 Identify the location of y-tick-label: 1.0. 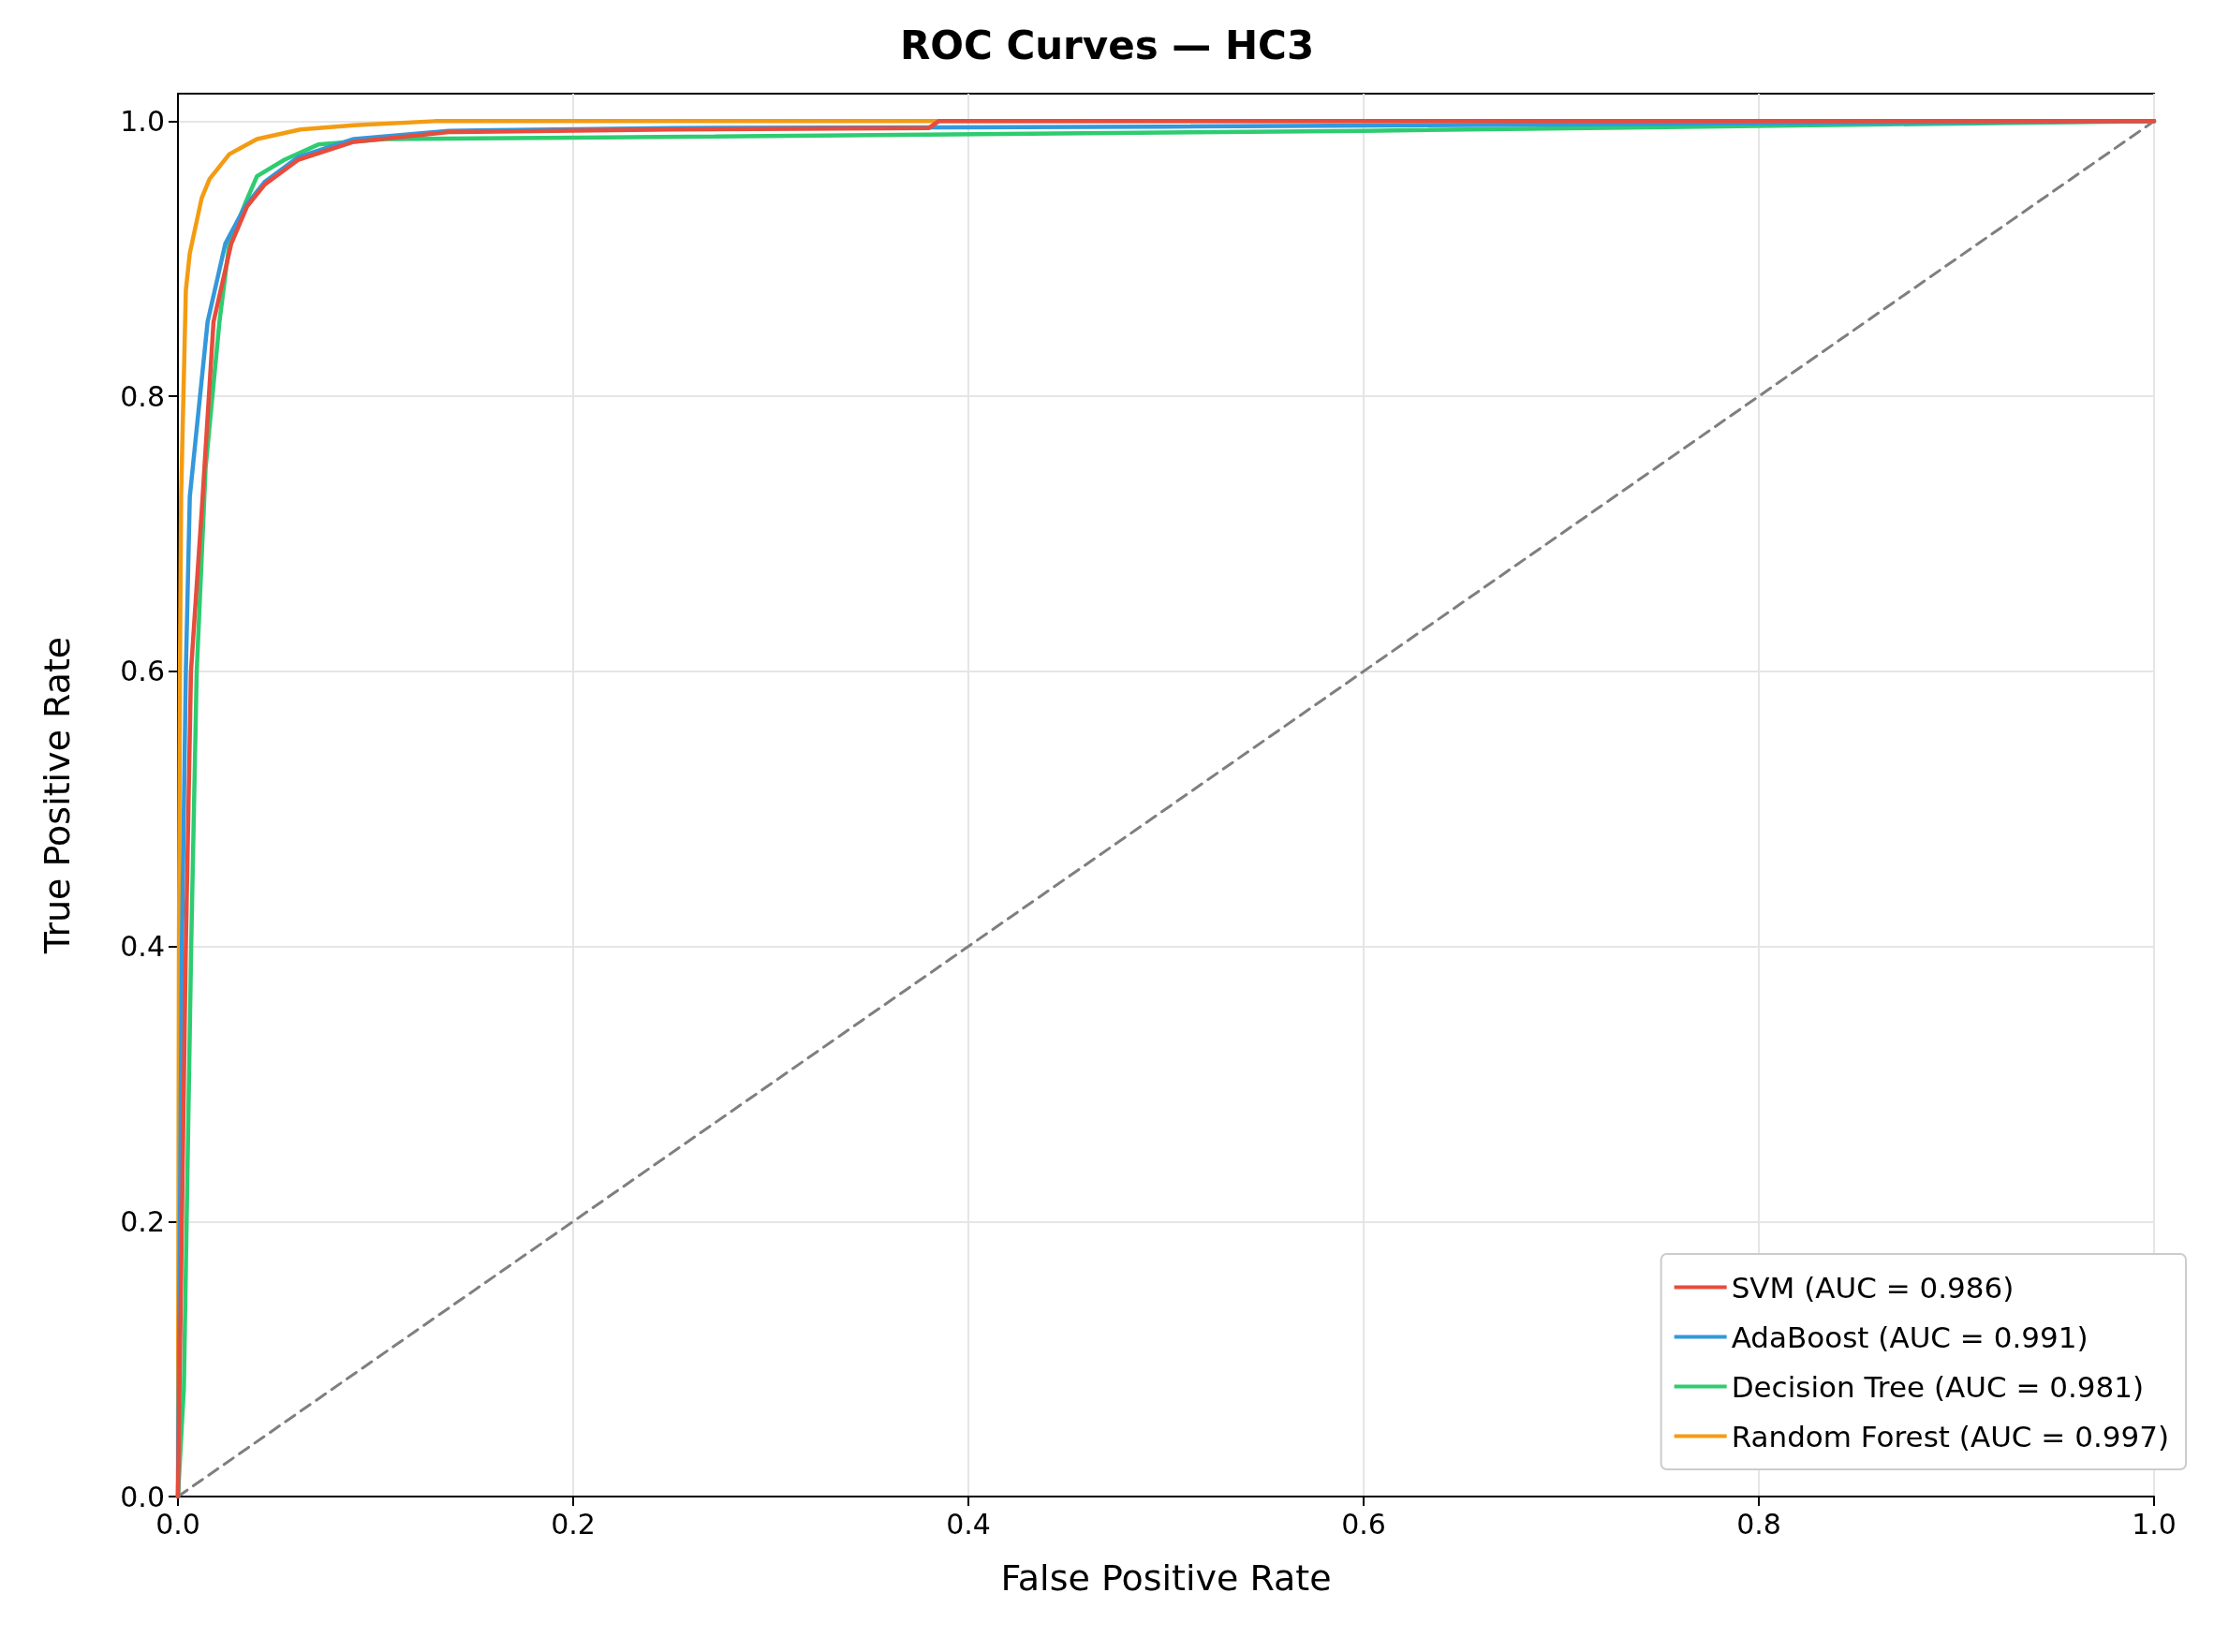
(142, 121).